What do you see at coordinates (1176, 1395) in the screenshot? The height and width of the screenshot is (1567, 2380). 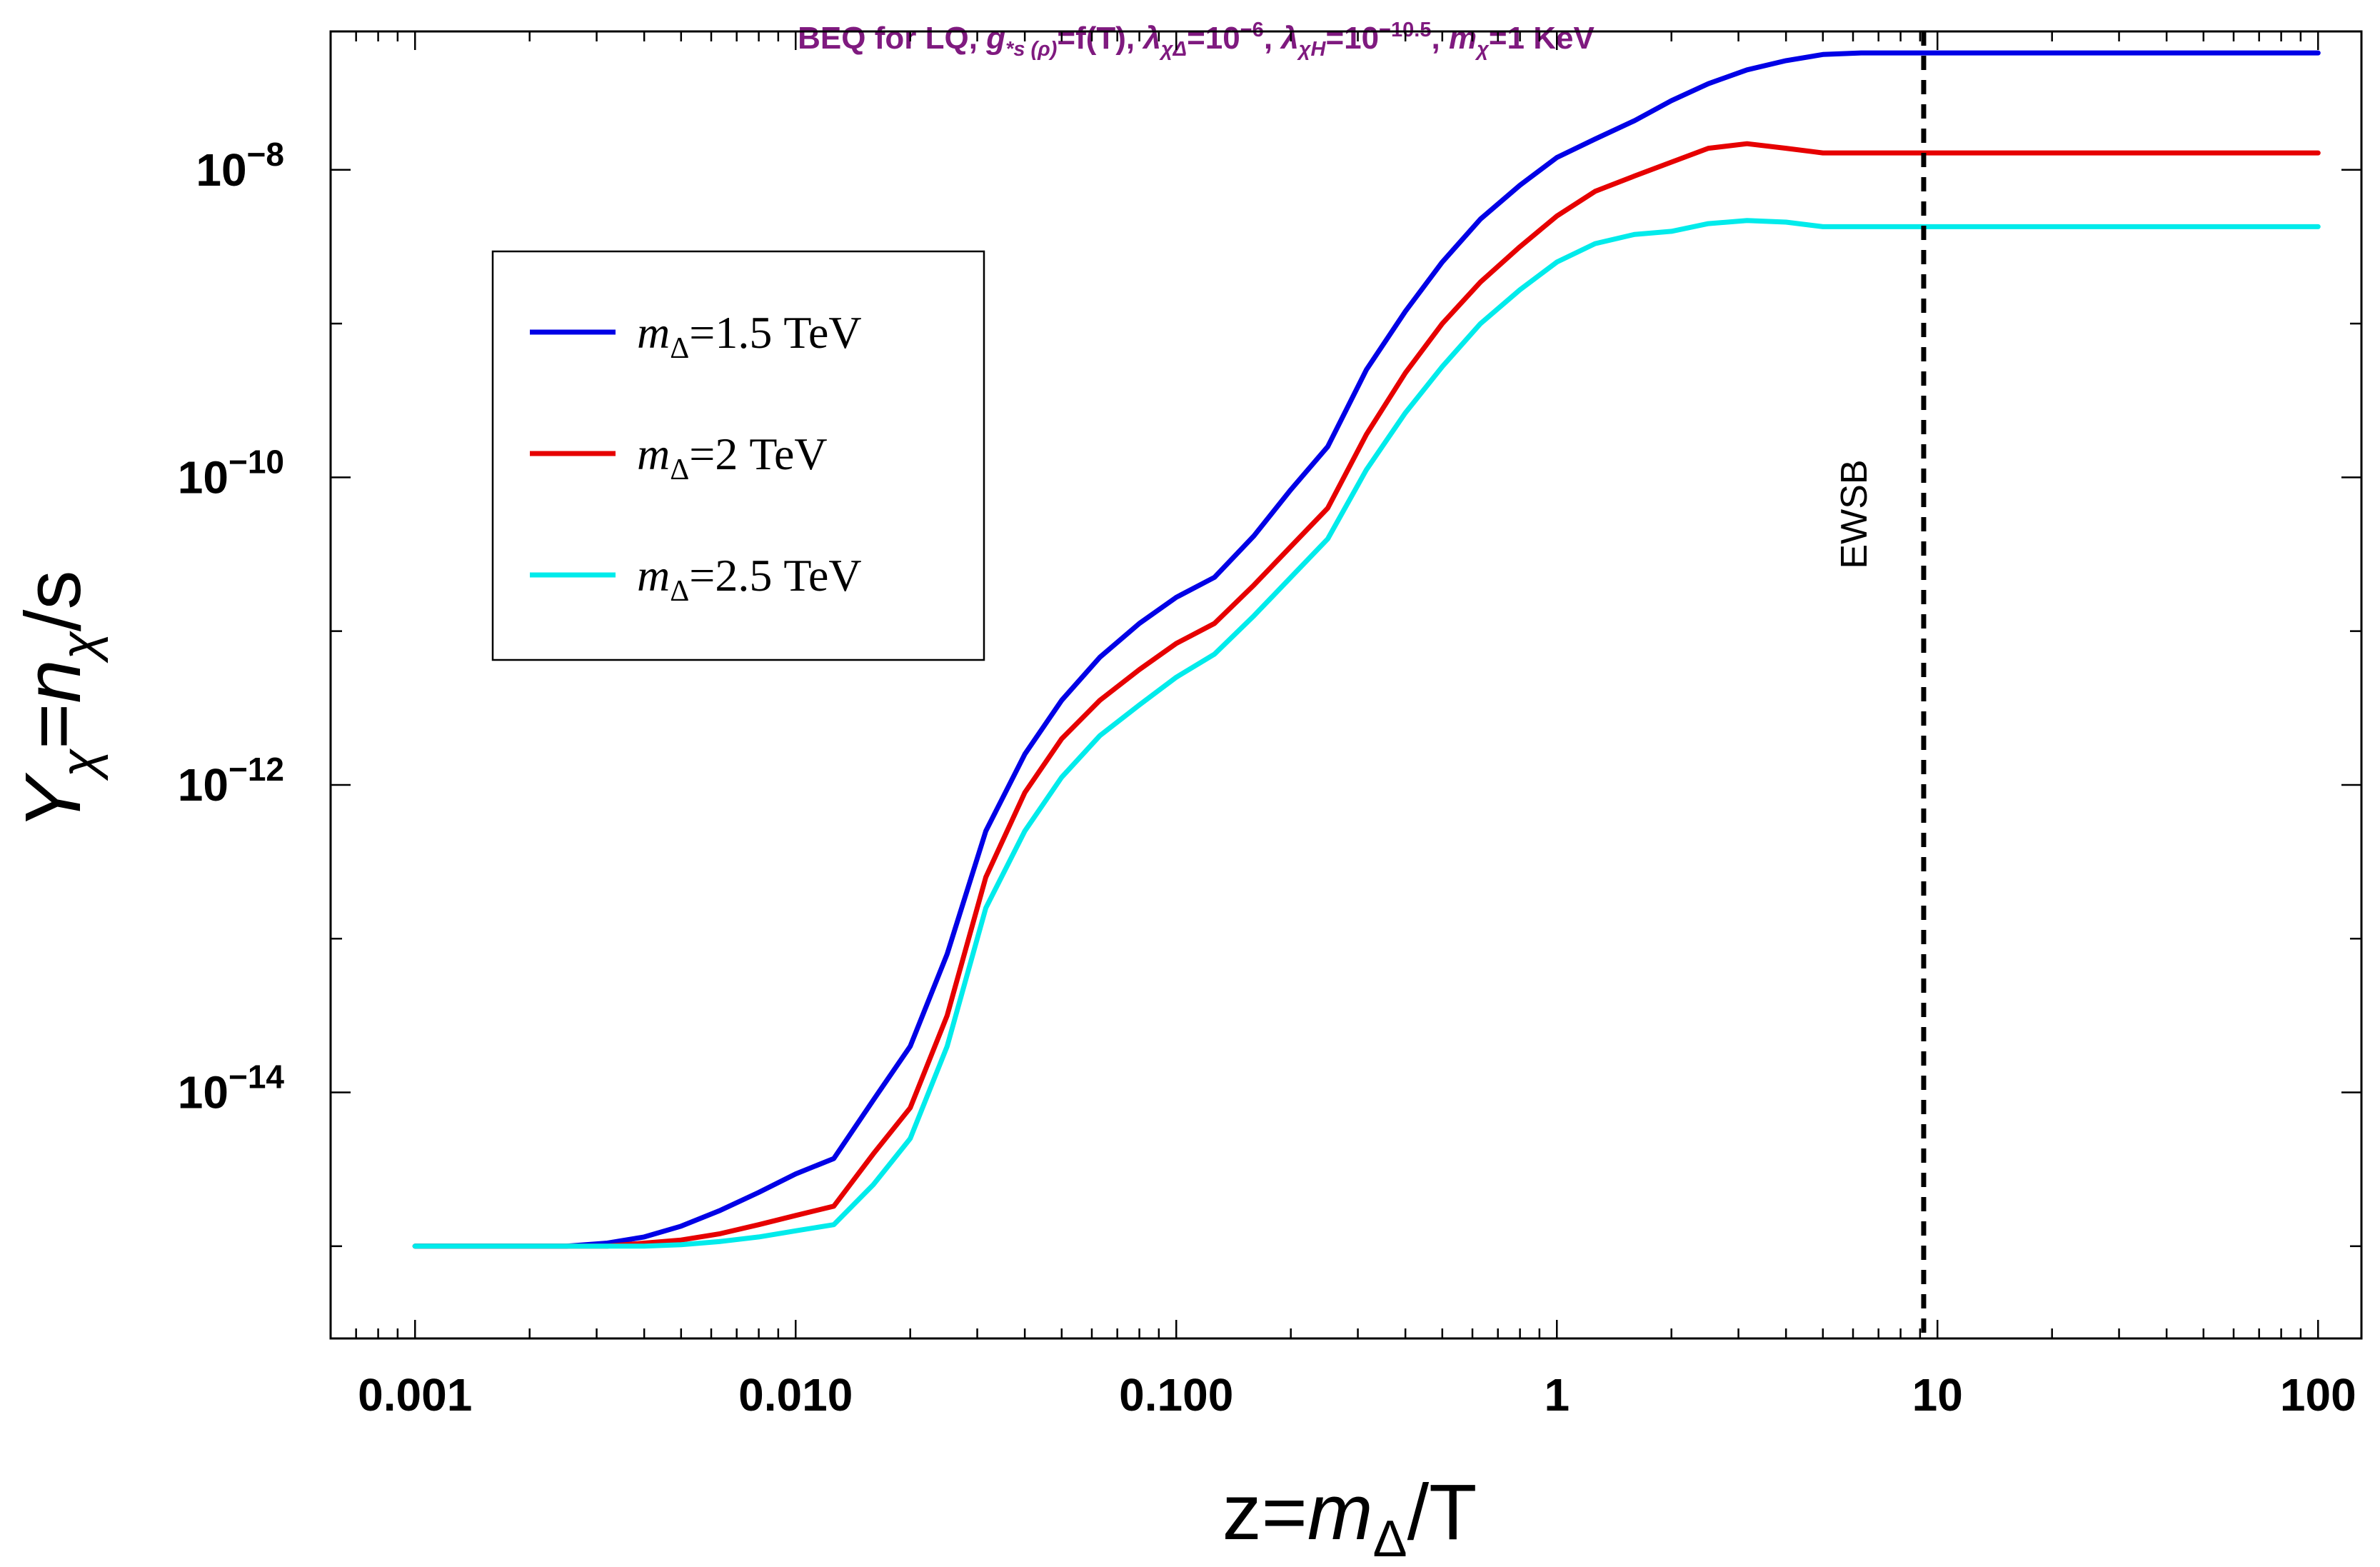 I see `x-tick-label: 0.100` at bounding box center [1176, 1395].